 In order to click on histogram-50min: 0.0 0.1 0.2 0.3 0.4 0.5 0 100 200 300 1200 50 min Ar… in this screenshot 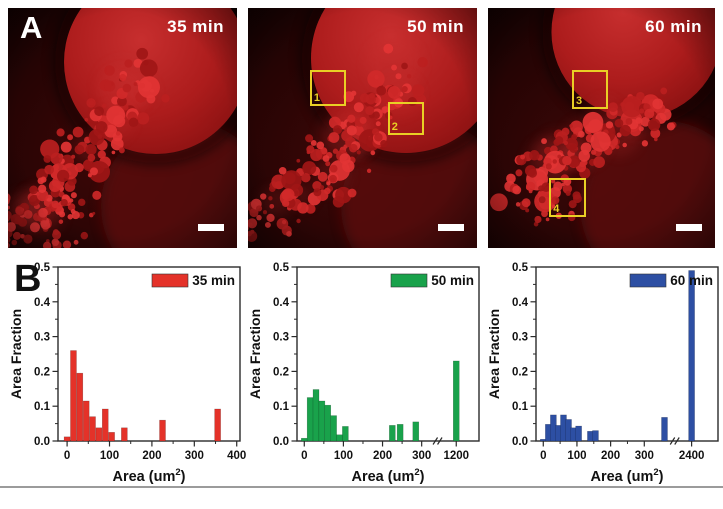, I will do `click(363, 373)`.